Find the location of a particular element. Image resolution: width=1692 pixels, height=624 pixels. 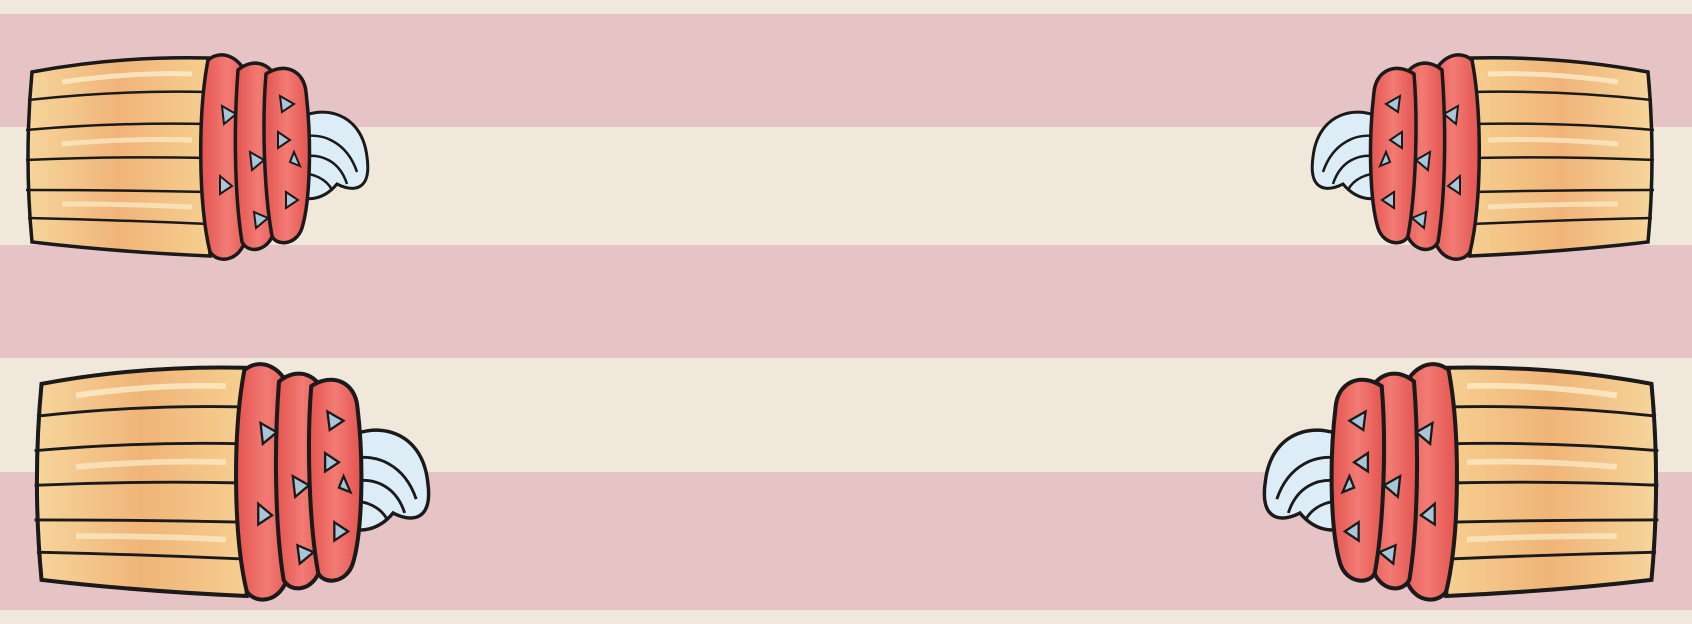

cupcake-bottom-left is located at coordinates (237, 483).